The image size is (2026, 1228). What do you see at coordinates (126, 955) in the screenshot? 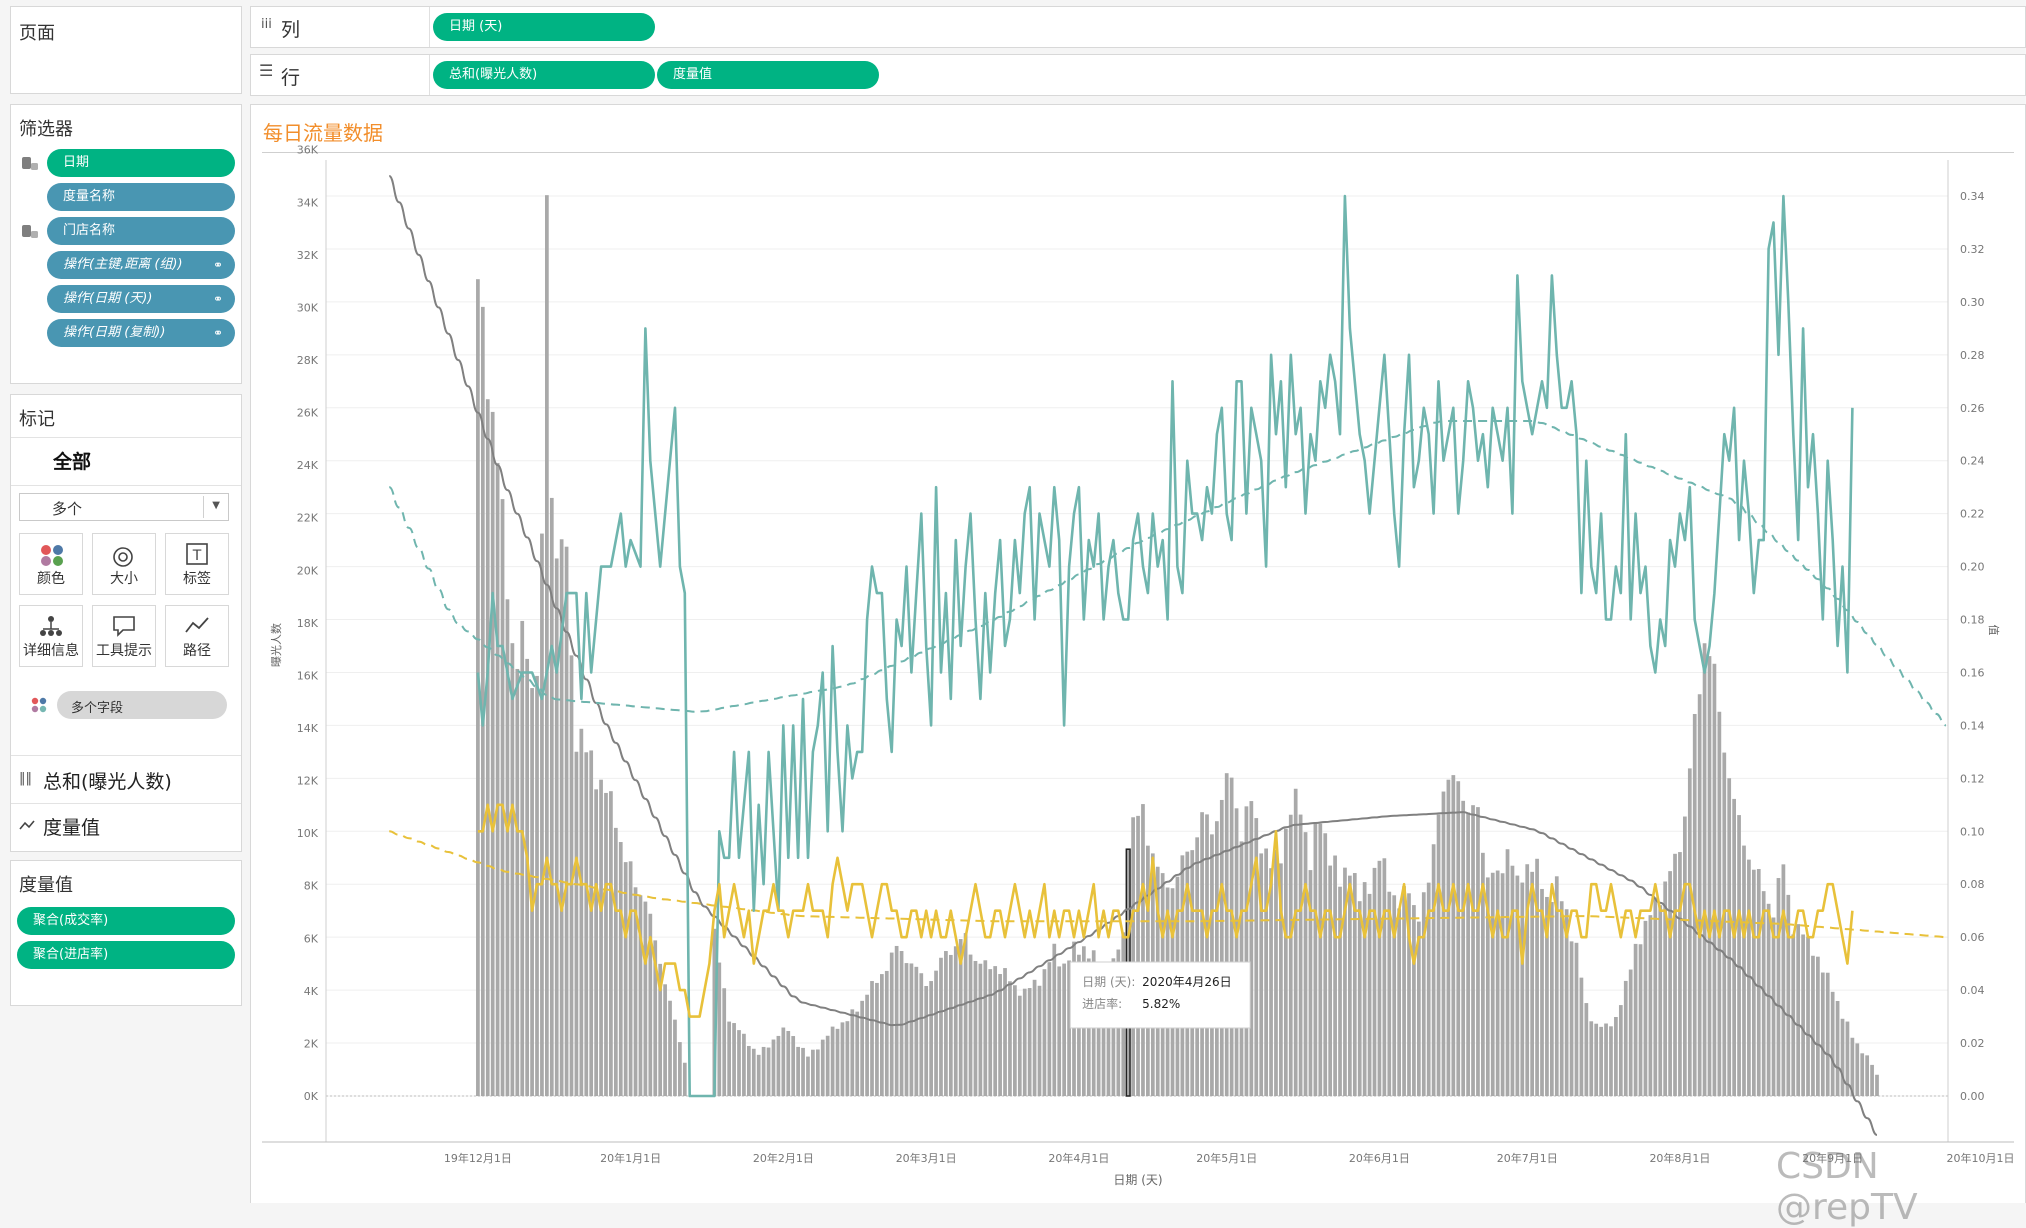
I see `measure-value-pill-enter-rate: 聚合(进店率)` at bounding box center [126, 955].